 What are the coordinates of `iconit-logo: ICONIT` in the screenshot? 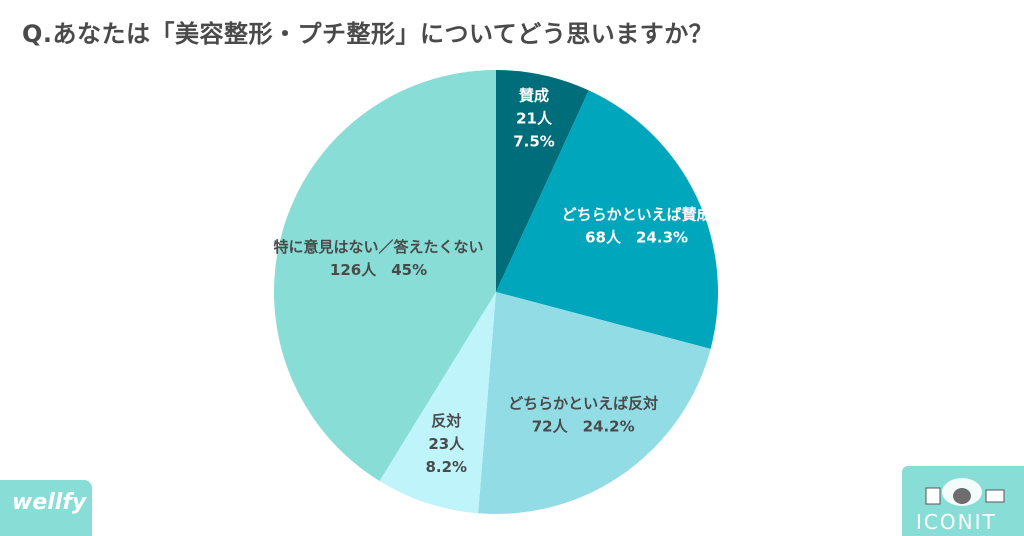 It's located at (963, 501).